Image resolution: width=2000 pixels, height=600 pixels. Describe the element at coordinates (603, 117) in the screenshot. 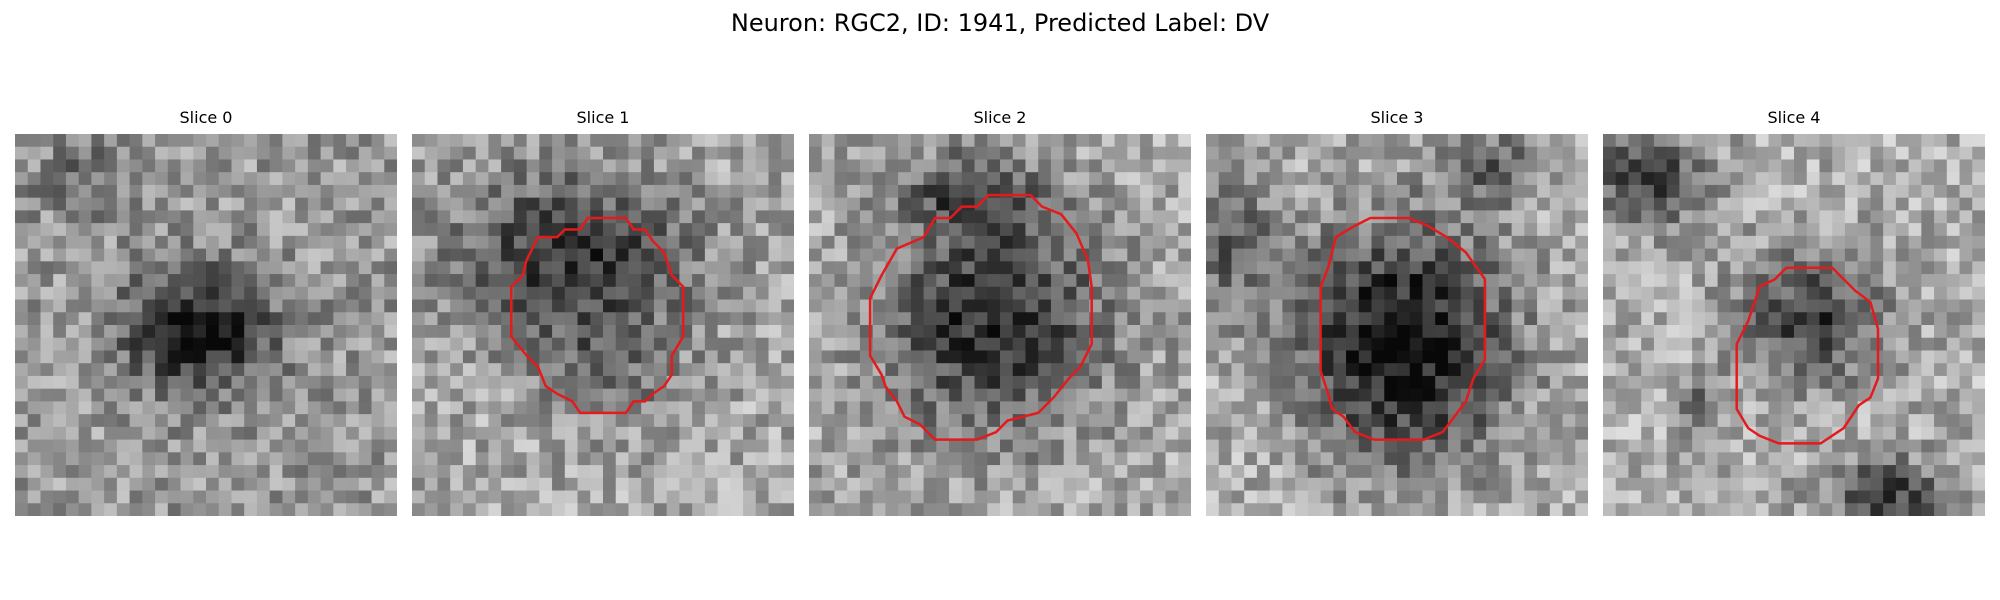

I see `slice-title: Slice 1` at that location.